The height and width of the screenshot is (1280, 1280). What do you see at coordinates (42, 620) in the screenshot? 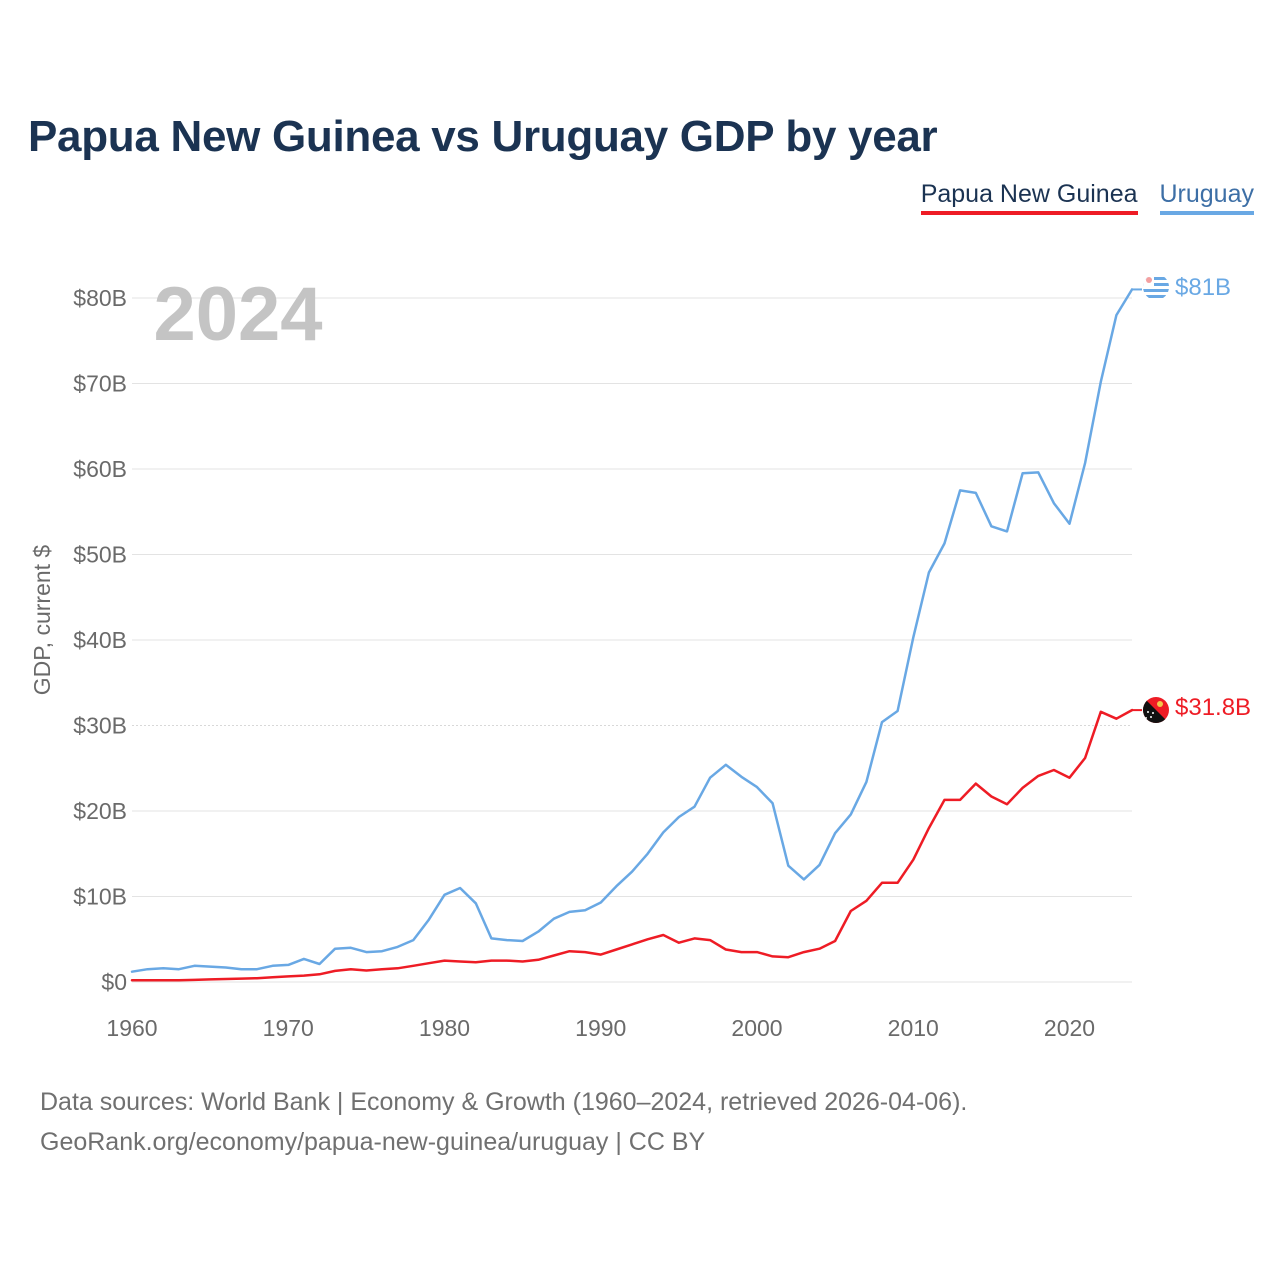
I see `y-axis-label: GDP, current $` at bounding box center [42, 620].